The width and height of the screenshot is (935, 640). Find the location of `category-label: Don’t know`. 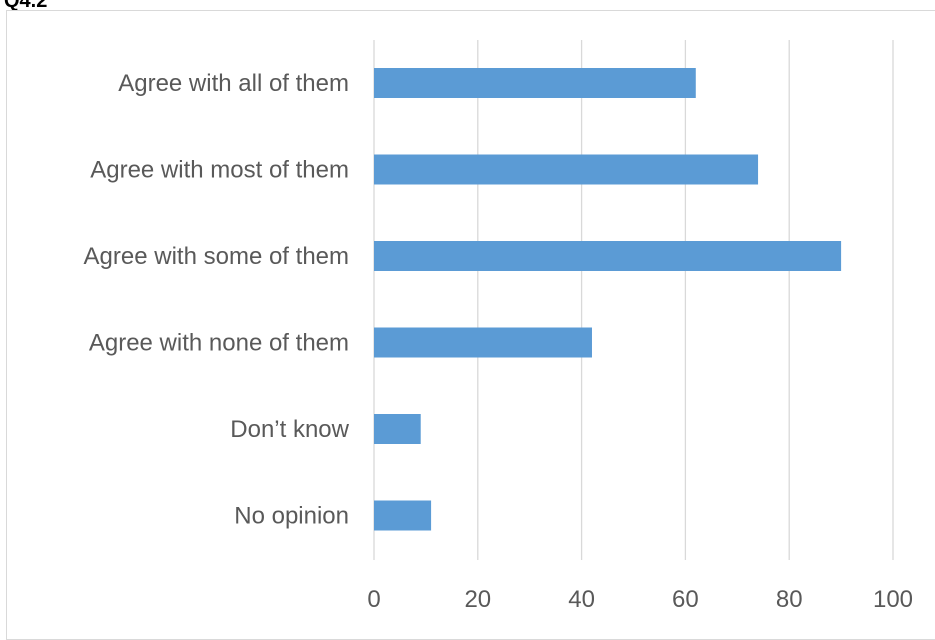

category-label: Don’t know is located at coordinates (289, 429).